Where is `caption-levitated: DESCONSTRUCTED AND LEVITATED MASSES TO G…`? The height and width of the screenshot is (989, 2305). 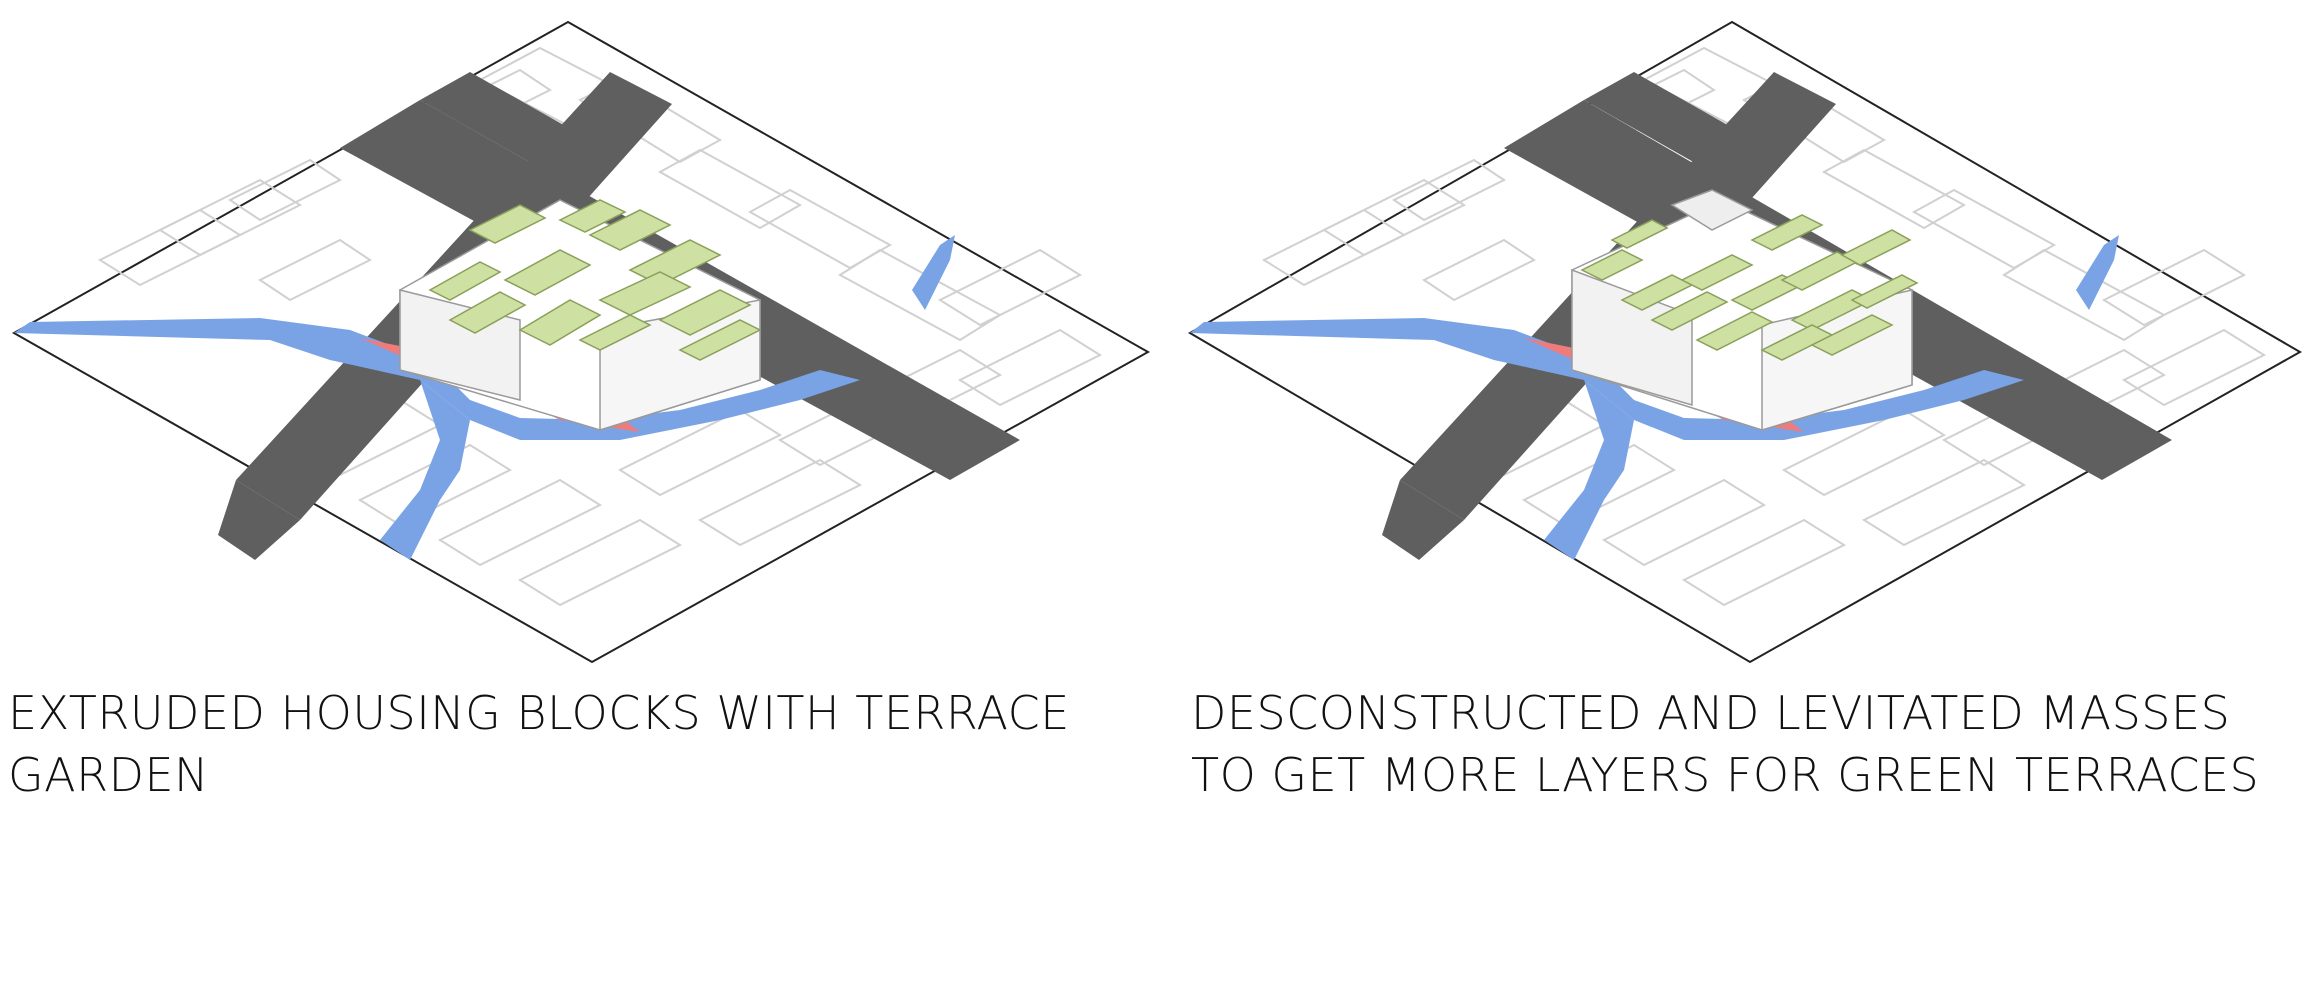 caption-levitated: DESCONSTRUCTED AND LEVITATED MASSES TO G… is located at coordinates (1725, 744).